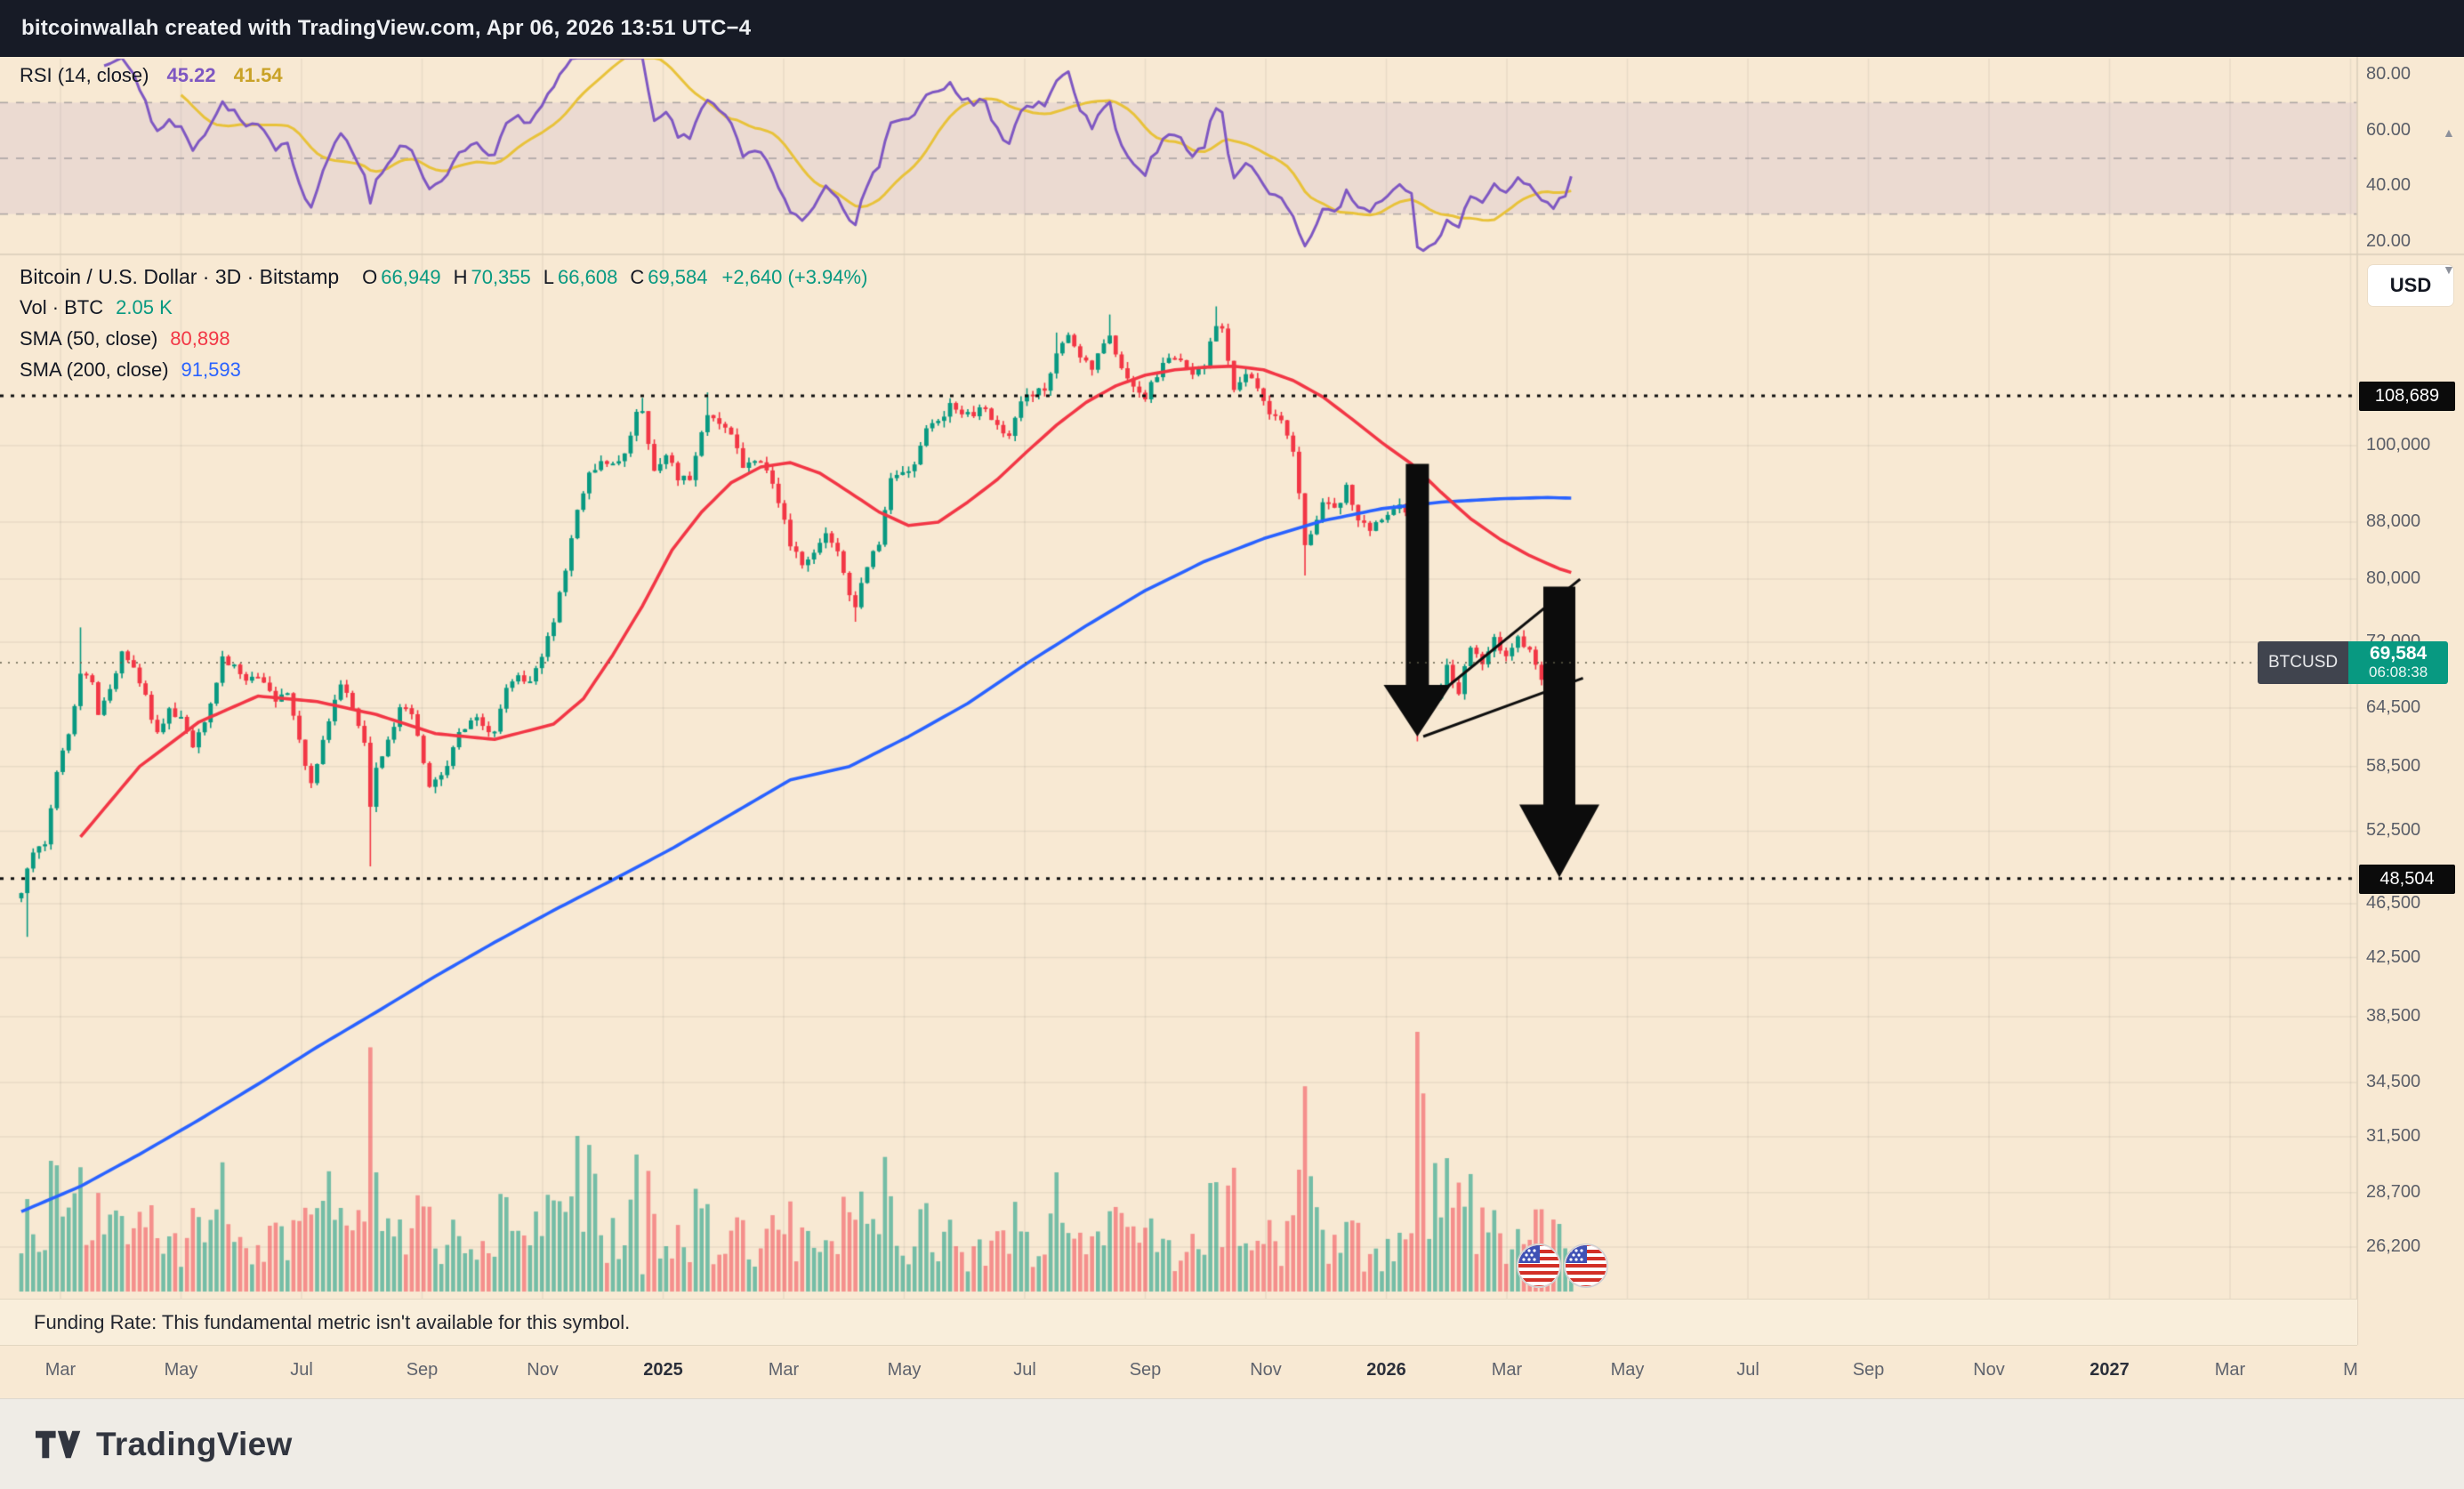  What do you see at coordinates (2407, 879) in the screenshot?
I see `support-price-badge: 48,504` at bounding box center [2407, 879].